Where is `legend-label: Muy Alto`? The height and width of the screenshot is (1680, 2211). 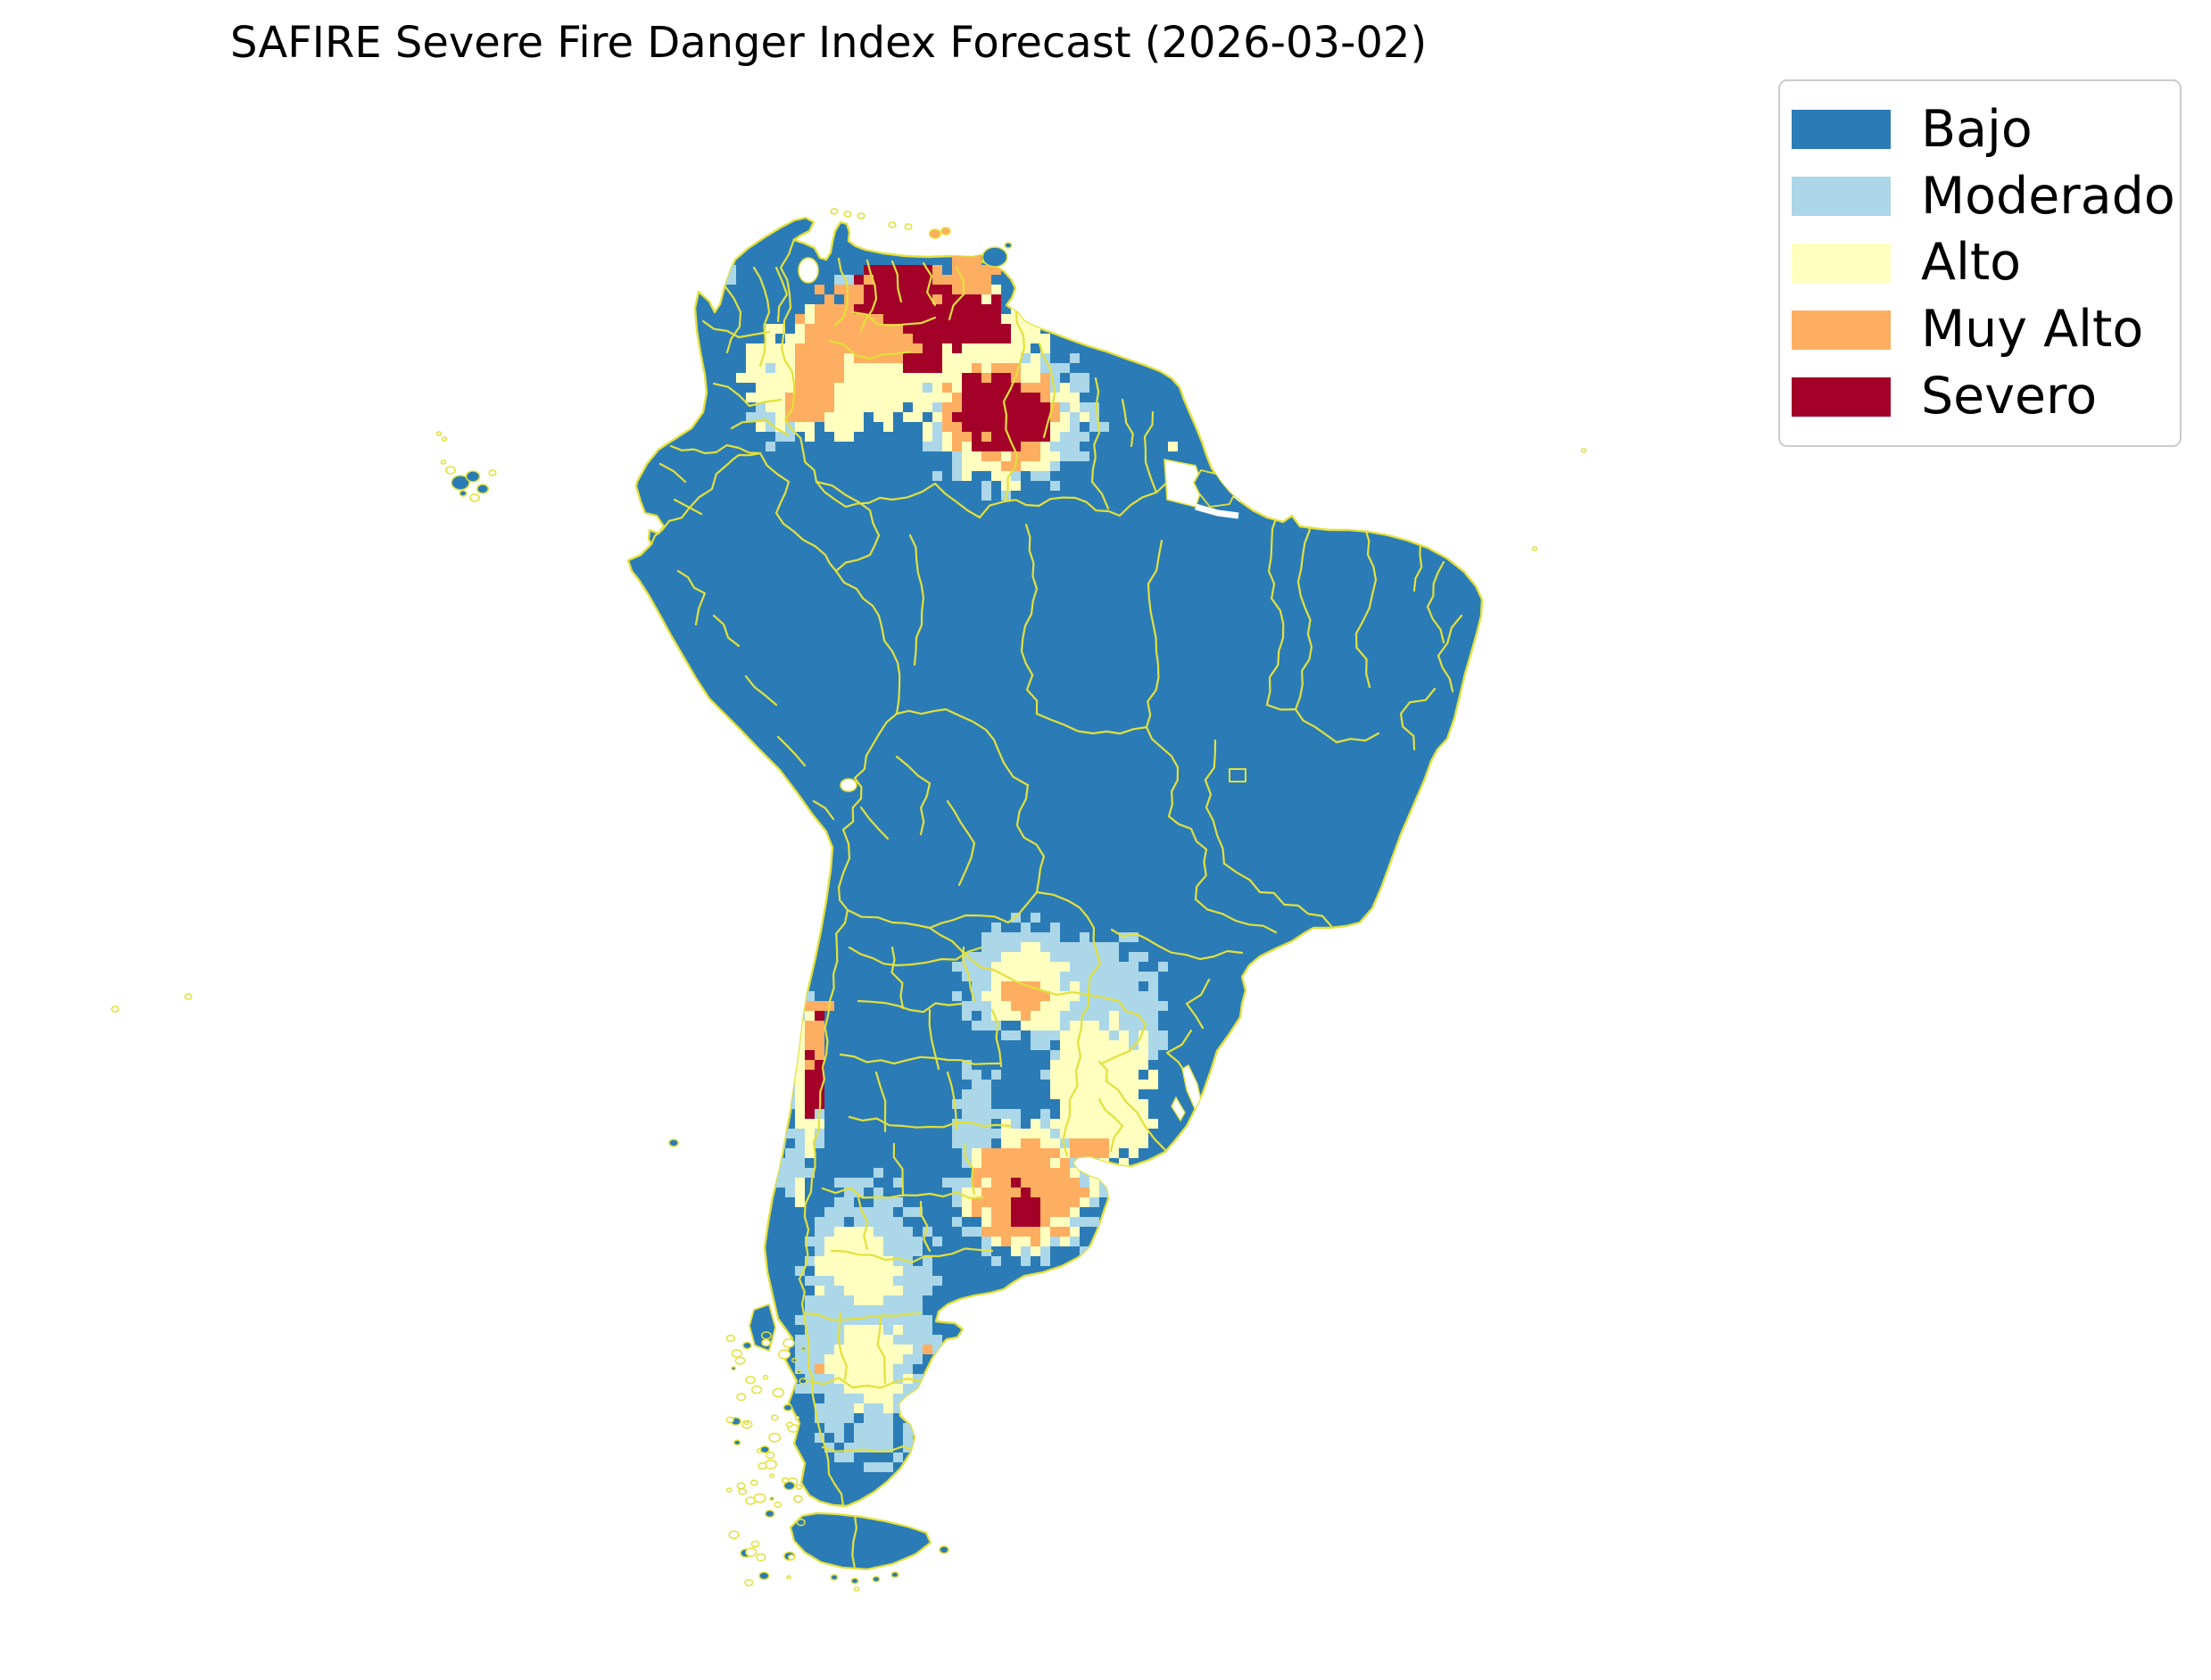
legend-label: Muy Alto is located at coordinates (2033, 330).